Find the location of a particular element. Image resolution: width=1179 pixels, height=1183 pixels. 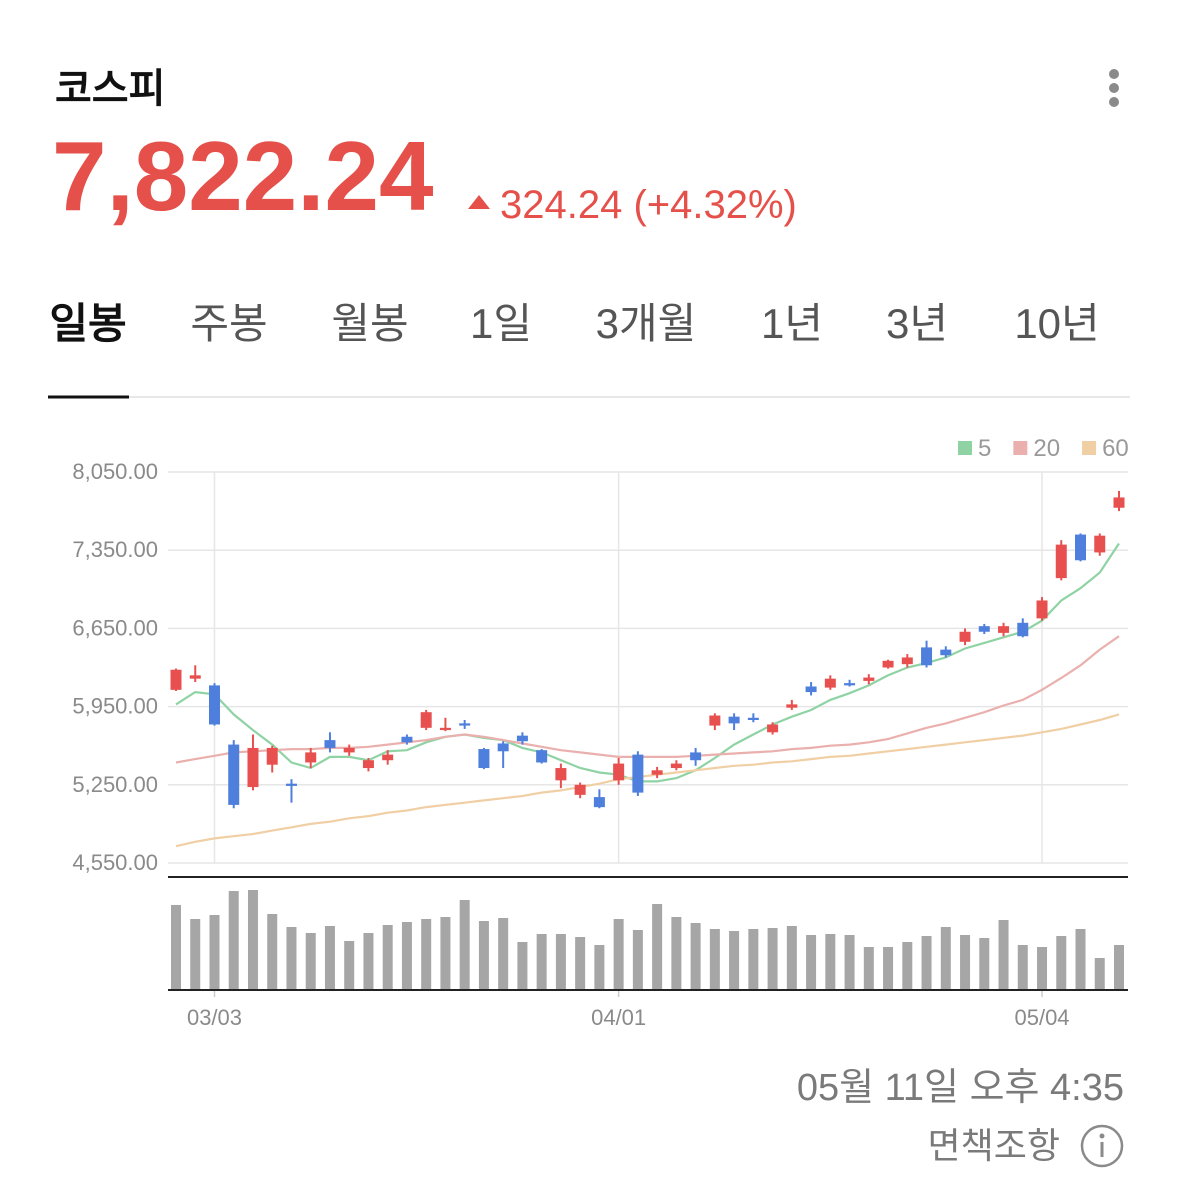

tab: 3년 is located at coordinates (917, 323).